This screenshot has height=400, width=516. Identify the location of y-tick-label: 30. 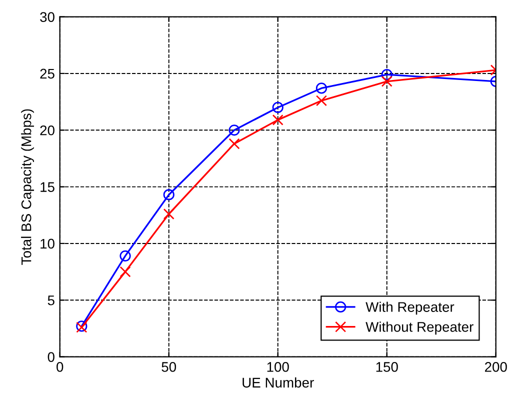
(47, 17).